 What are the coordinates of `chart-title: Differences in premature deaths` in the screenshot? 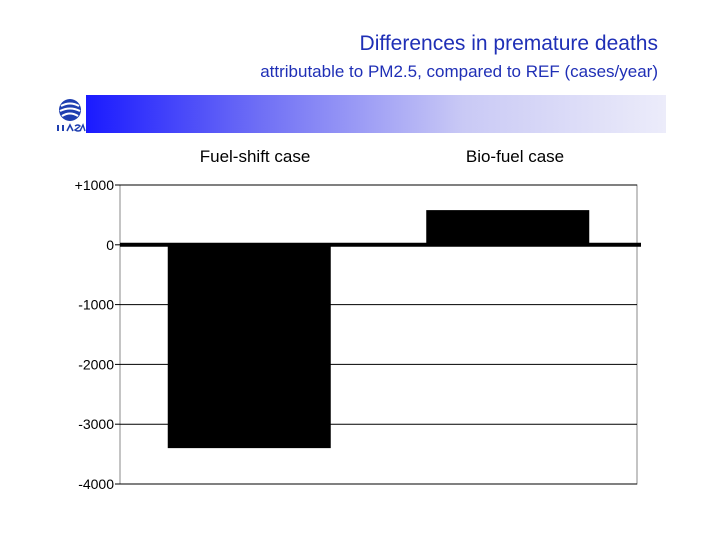 It's located at (508, 43).